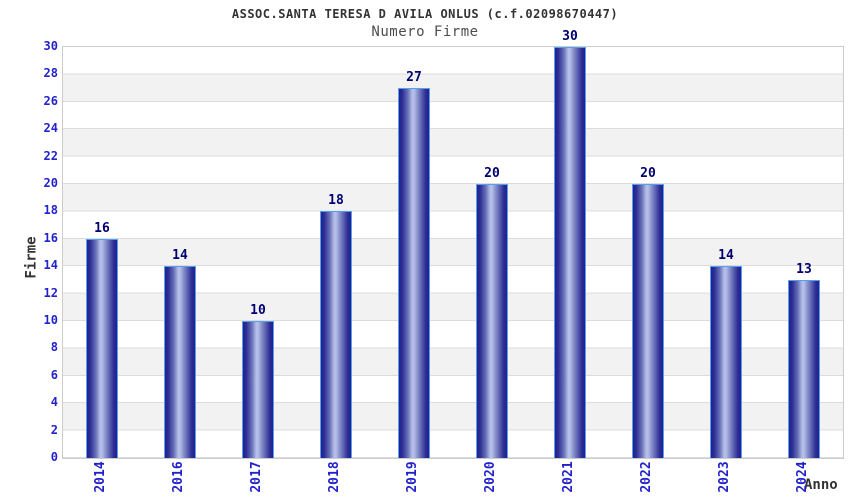  Describe the element at coordinates (180, 362) in the screenshot. I see `bar-2016` at that location.